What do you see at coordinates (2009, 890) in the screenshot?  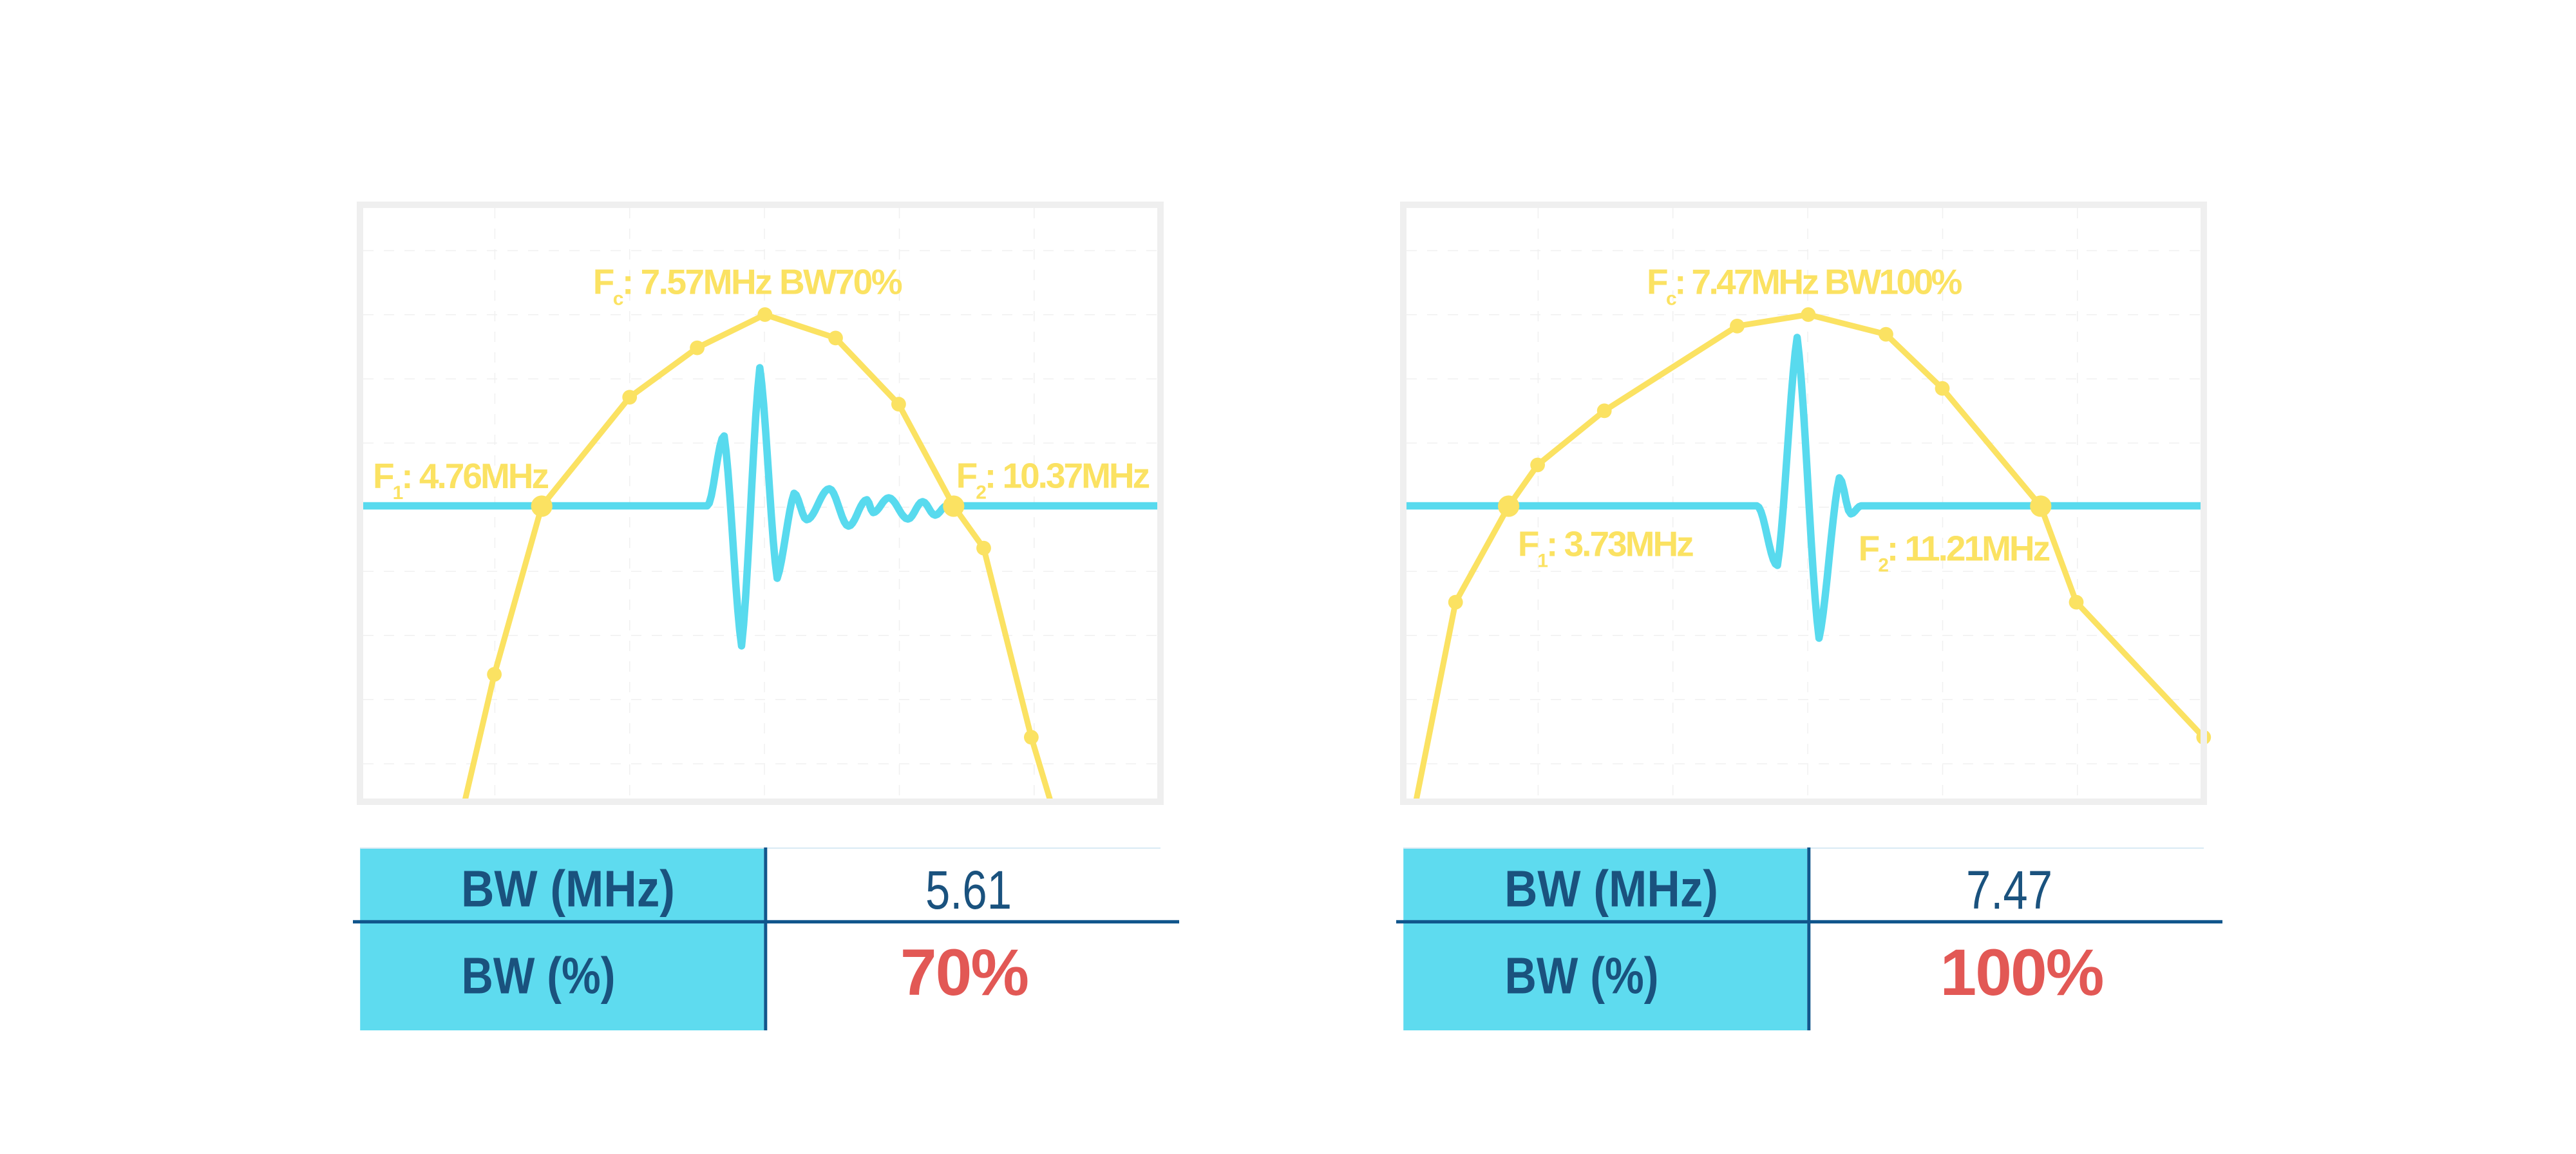 I see `svg-text: 7.47` at bounding box center [2009, 890].